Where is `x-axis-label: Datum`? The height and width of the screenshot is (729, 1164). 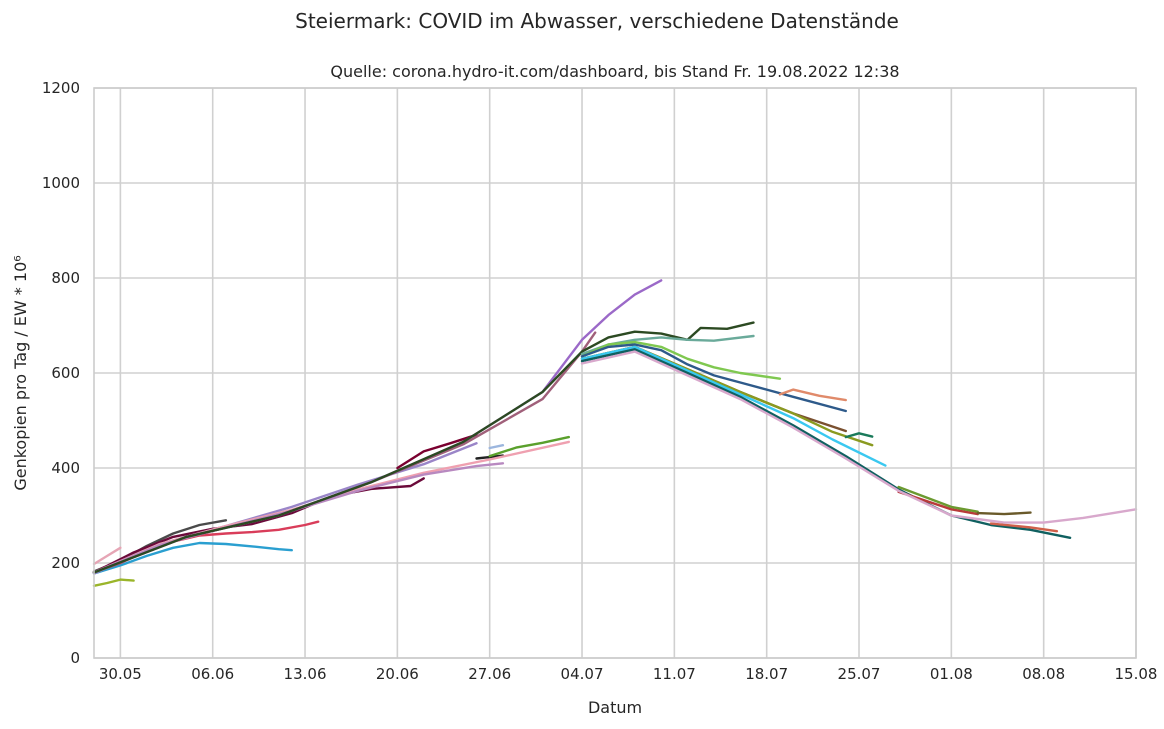
x-axis-label: Datum is located at coordinates (615, 707).